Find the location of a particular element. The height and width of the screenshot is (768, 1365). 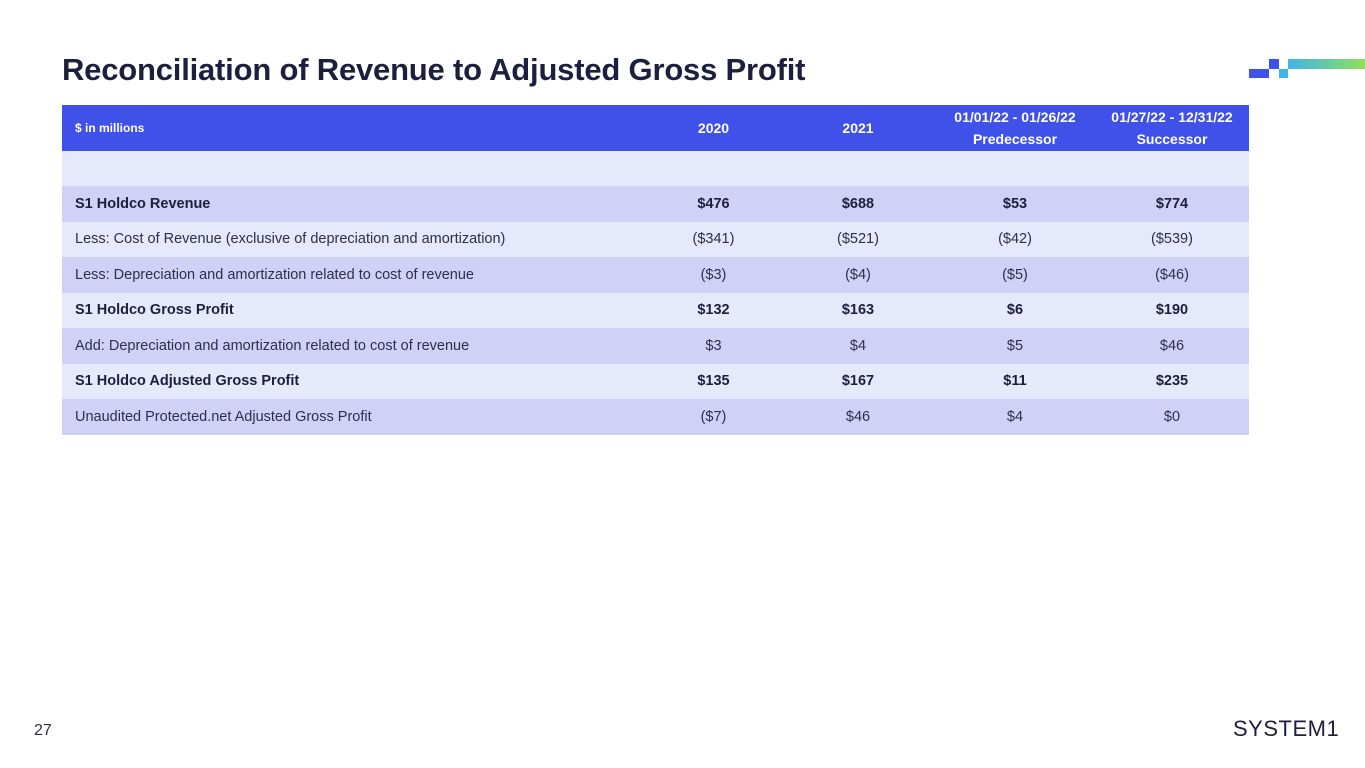

row-label: S1 Holdco Gross Profit is located at coordinates (154, 310).